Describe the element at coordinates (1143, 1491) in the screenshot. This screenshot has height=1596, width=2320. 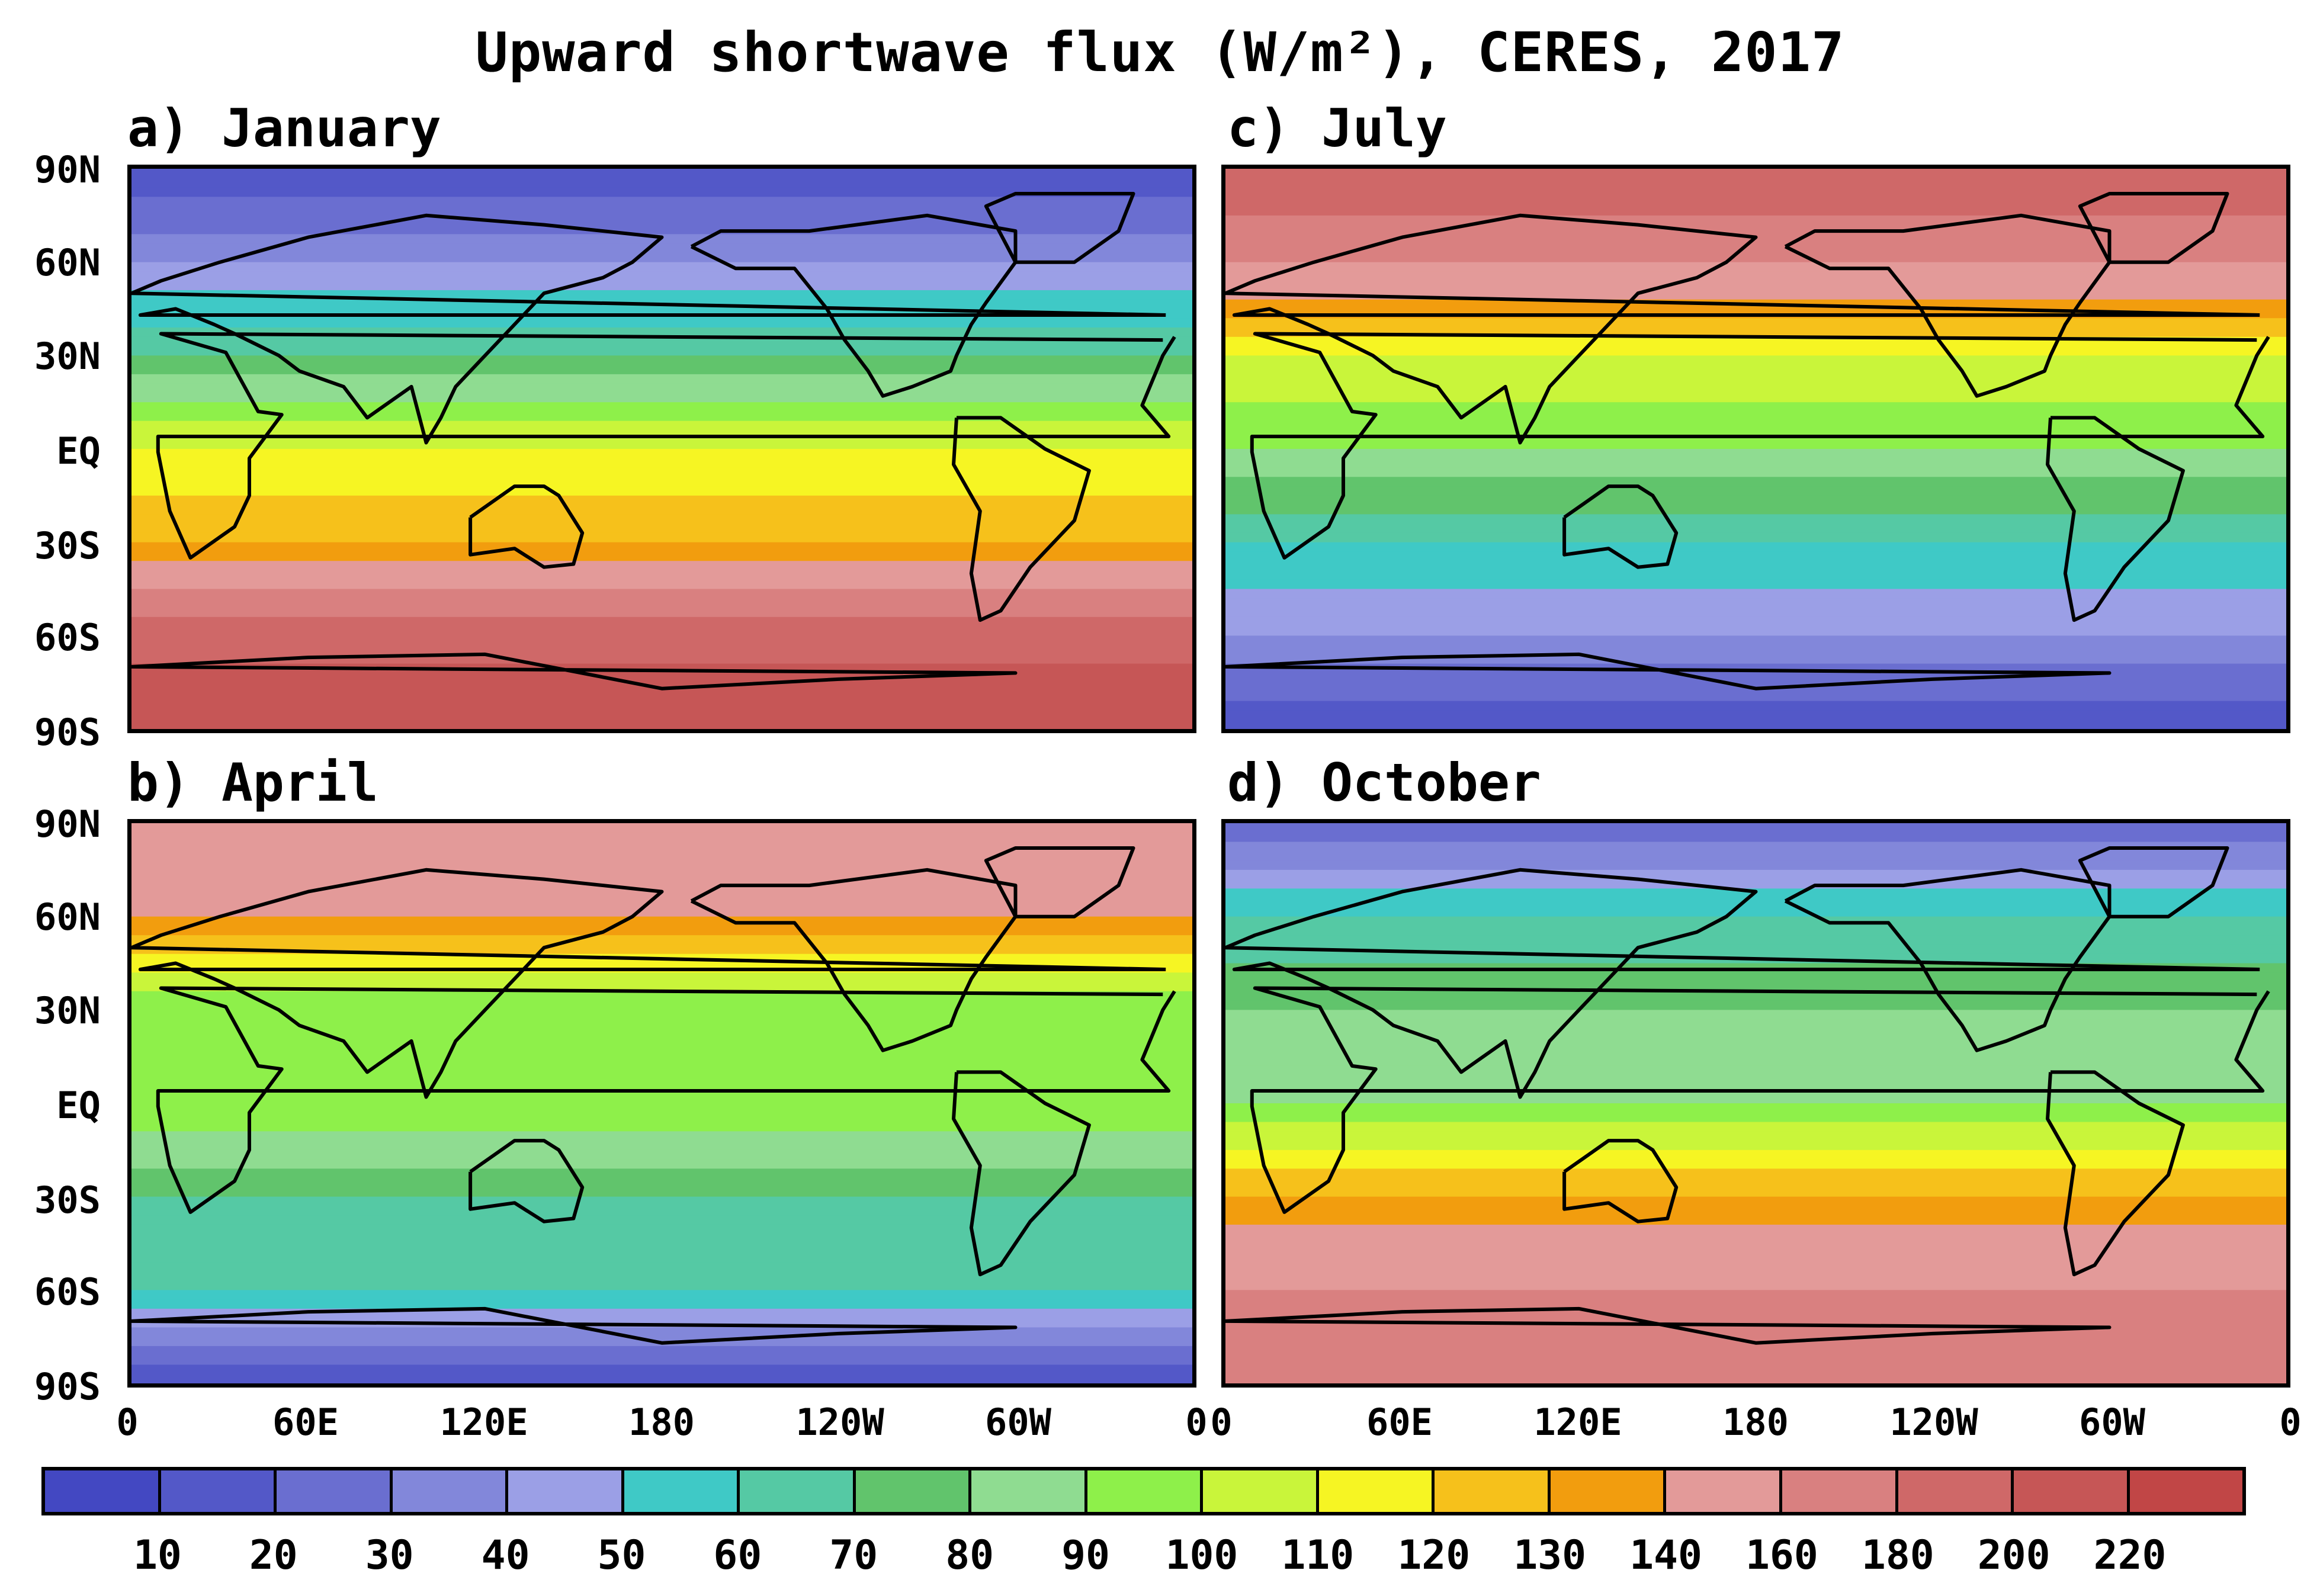
I see `colorbar` at that location.